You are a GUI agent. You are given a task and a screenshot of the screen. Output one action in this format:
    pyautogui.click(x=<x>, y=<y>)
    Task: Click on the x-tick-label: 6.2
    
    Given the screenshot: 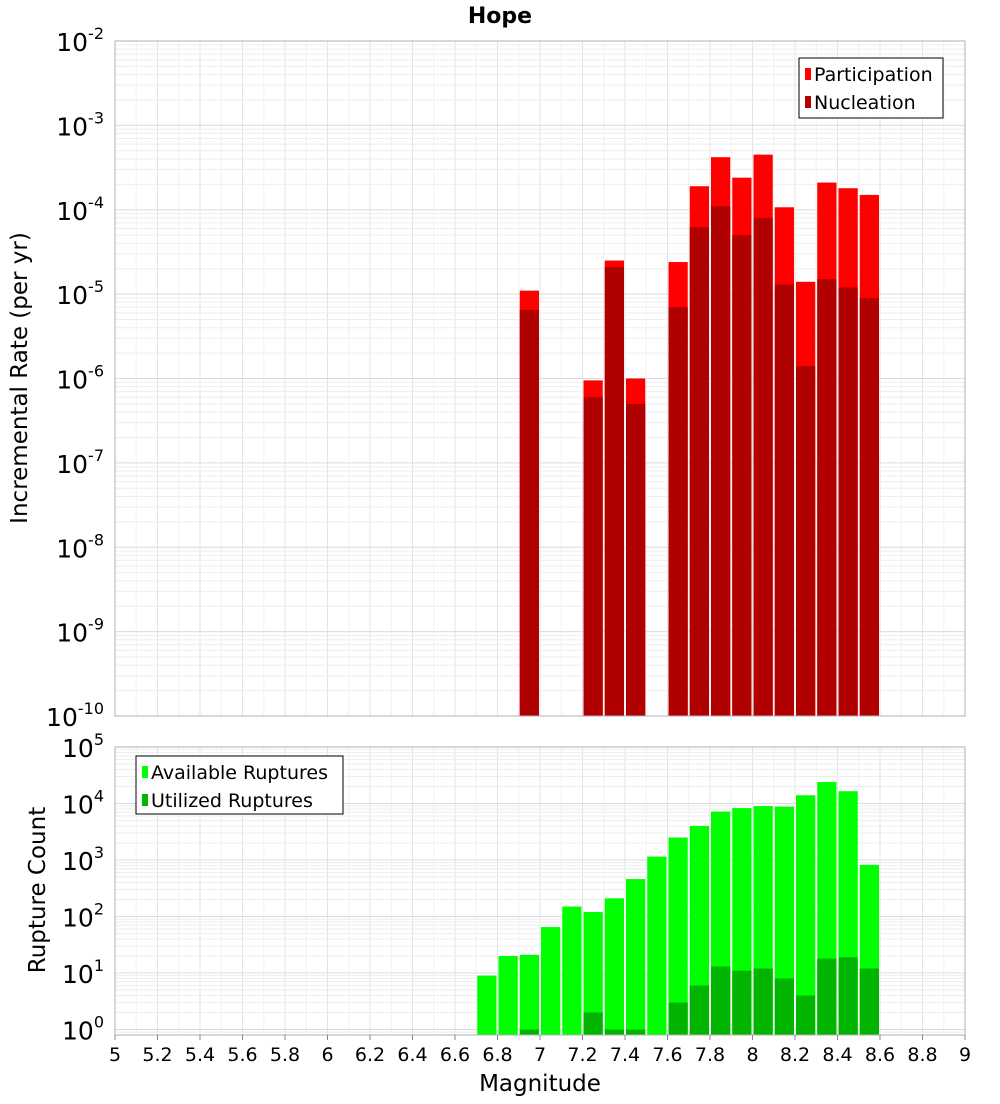 What is the action you would take?
    pyautogui.click(x=370, y=1055)
    